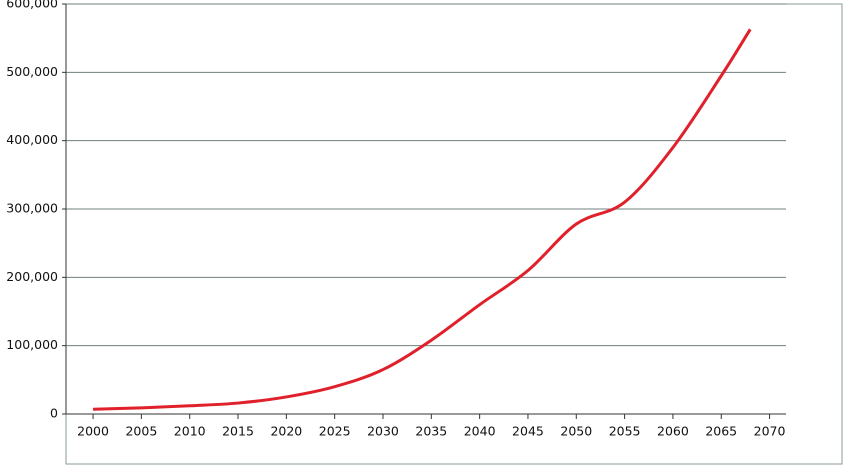 This screenshot has height=466, width=844. Describe the element at coordinates (32, 71) in the screenshot. I see `y-tick-label: 500,000` at that location.